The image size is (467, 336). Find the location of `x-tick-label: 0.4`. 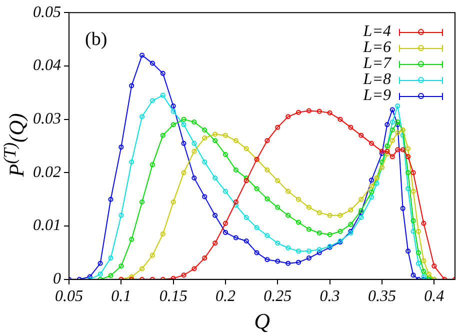

x-tick-label: 0.4 is located at coordinates (434, 297).